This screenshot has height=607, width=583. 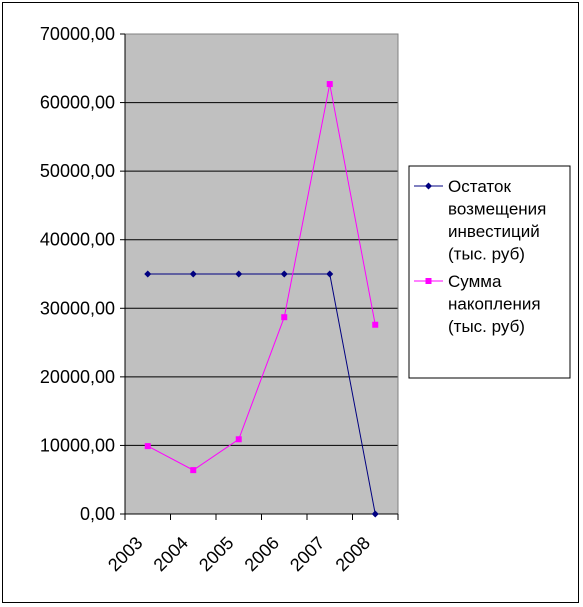 I want to click on y-tick-label: 20000,00, so click(x=77, y=377).